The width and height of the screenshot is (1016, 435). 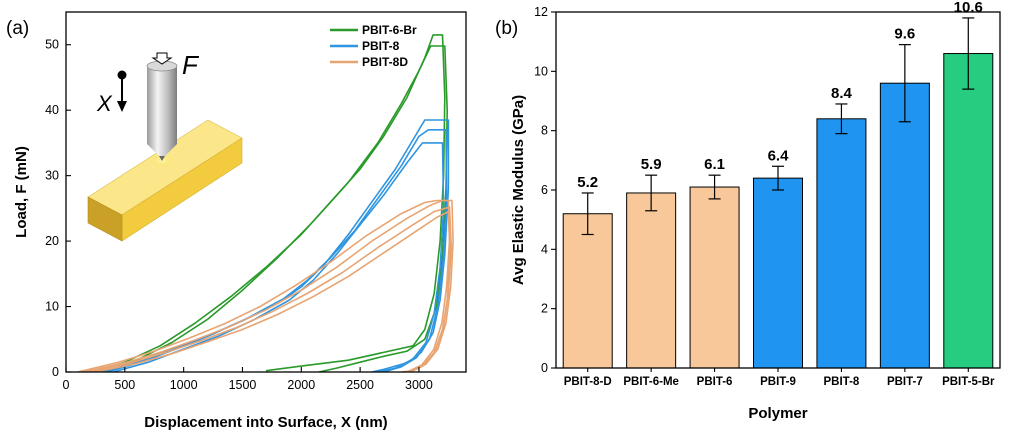 I want to click on data-label: 9.6, so click(x=904, y=34).